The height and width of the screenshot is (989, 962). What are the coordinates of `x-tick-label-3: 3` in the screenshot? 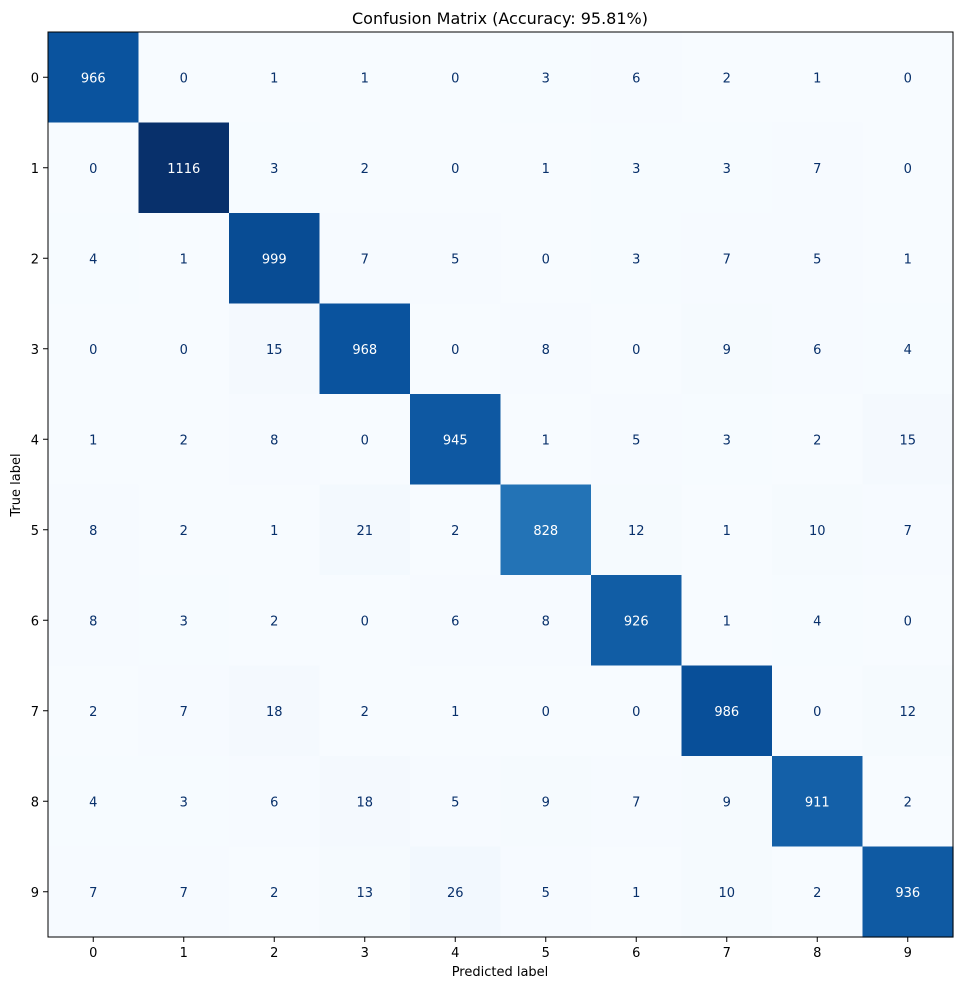 It's located at (365, 953).